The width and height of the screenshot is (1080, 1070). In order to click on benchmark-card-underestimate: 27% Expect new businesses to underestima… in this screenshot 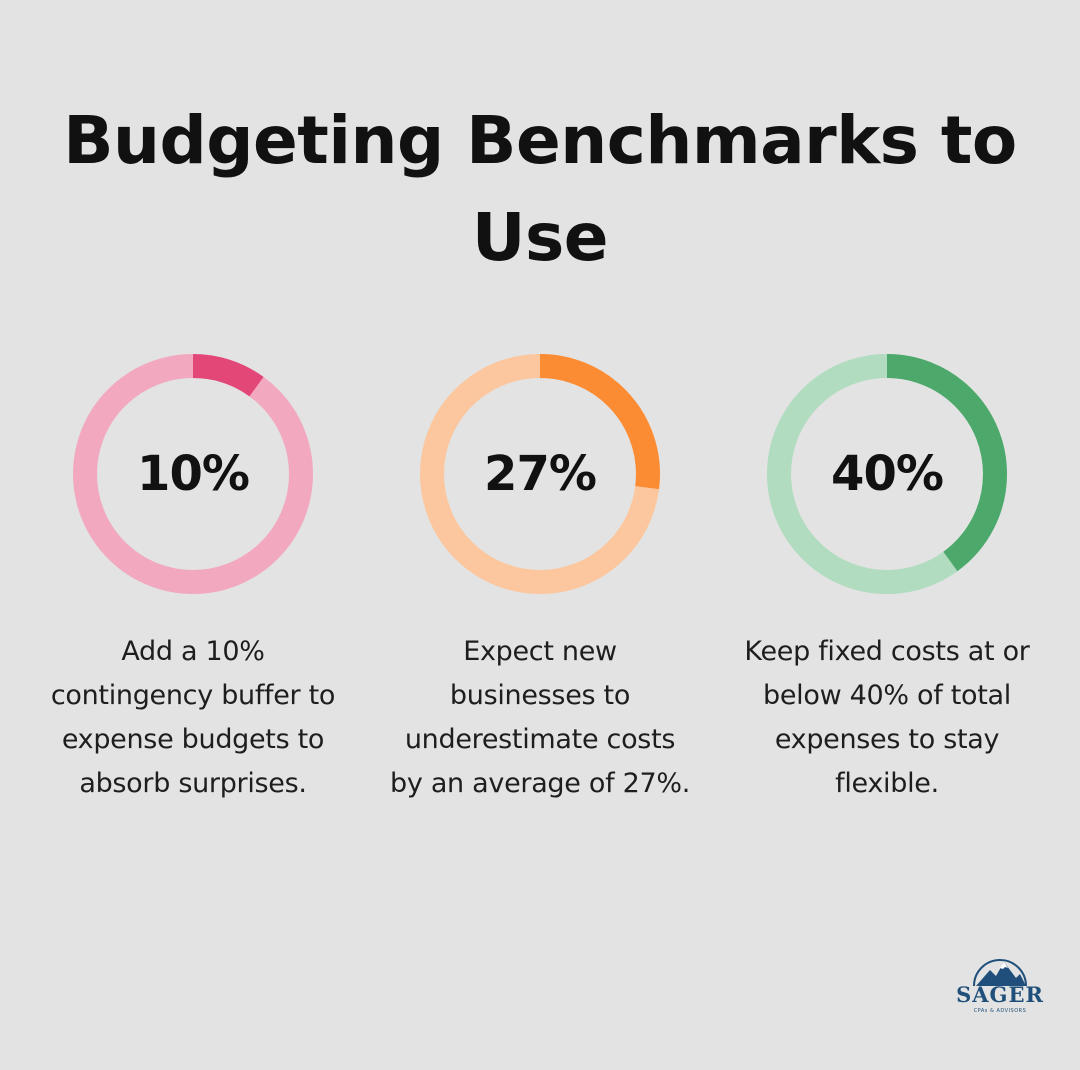, I will do `click(540, 579)`.